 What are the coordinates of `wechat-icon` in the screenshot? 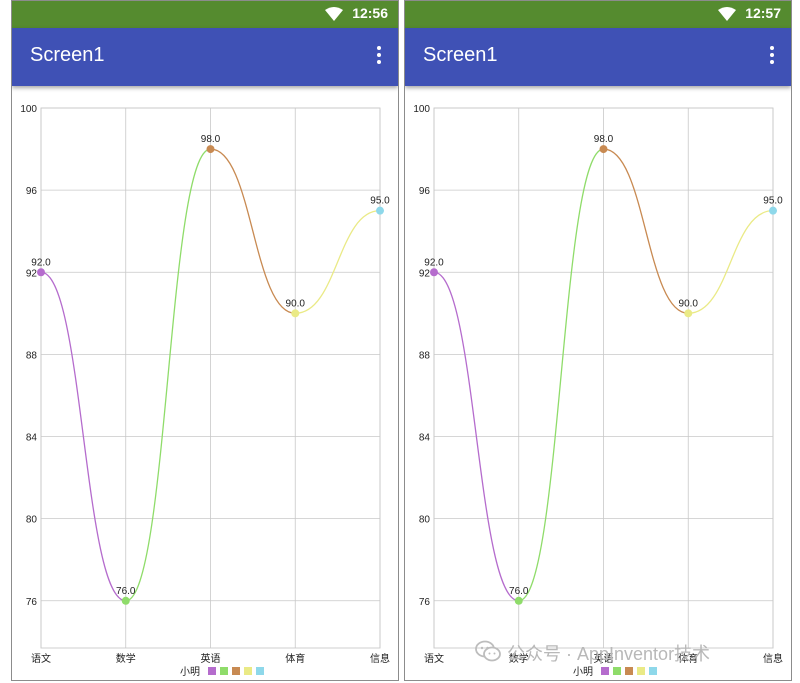 It's located at (488, 651).